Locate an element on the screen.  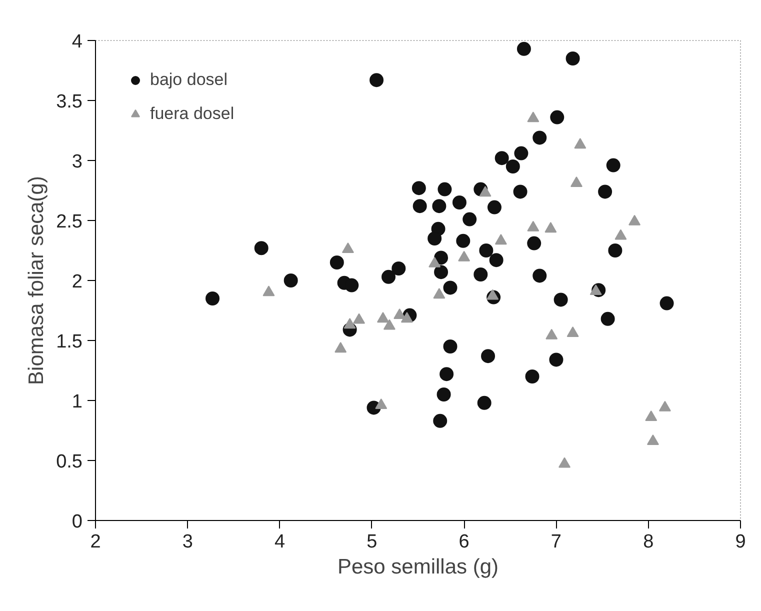
x-tick-label: 7 is located at coordinates (556, 542).